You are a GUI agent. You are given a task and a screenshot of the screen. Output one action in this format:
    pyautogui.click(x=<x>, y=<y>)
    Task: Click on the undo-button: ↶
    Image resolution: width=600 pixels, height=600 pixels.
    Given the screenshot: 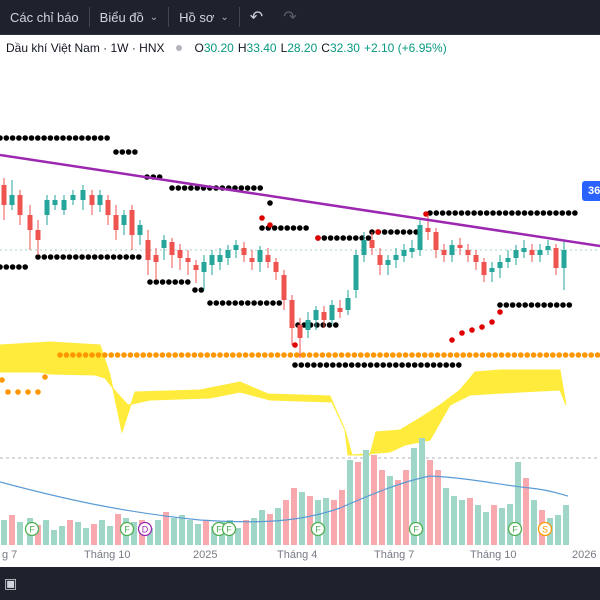 What is the action you would take?
    pyautogui.click(x=256, y=17)
    